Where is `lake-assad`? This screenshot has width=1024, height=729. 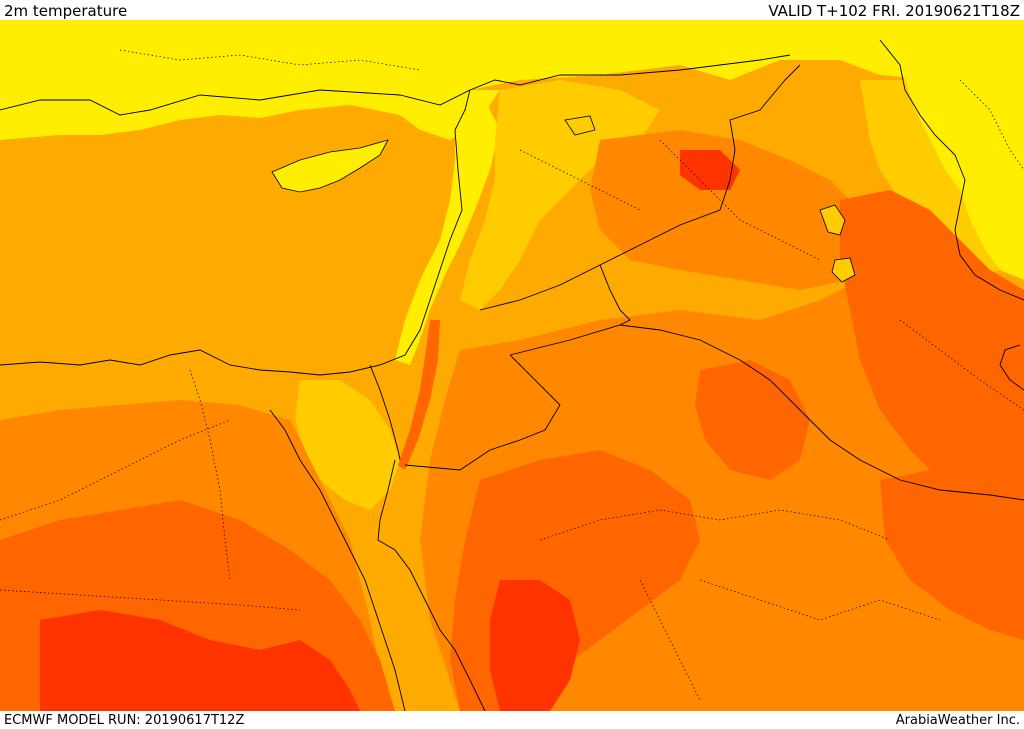
lake-assad is located at coordinates (580, 125).